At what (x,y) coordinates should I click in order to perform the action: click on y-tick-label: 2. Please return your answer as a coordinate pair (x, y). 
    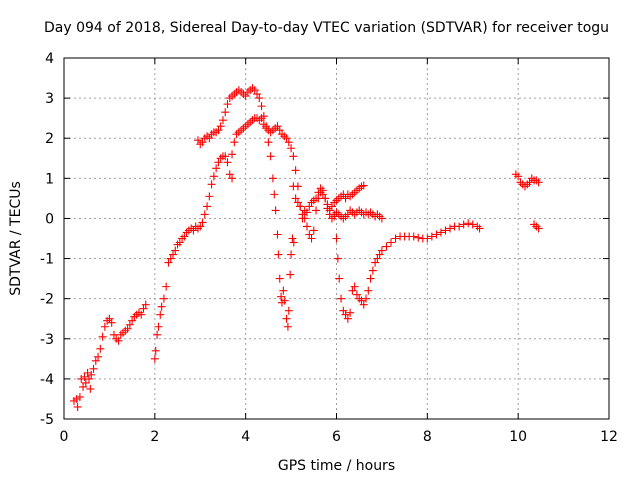
    Looking at the image, I should click on (49, 139).